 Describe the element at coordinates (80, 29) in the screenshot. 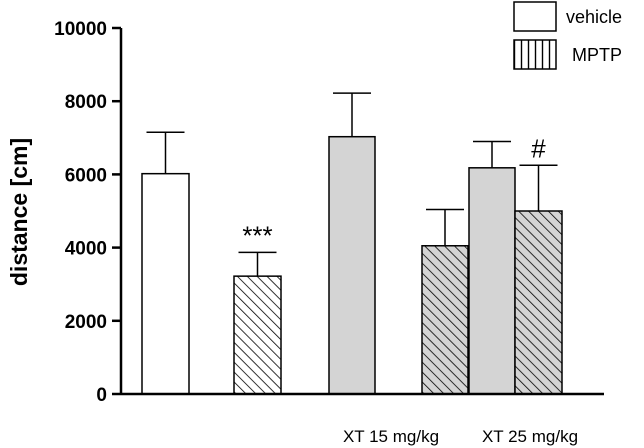

I see `y-tick-label-5: 10000` at that location.